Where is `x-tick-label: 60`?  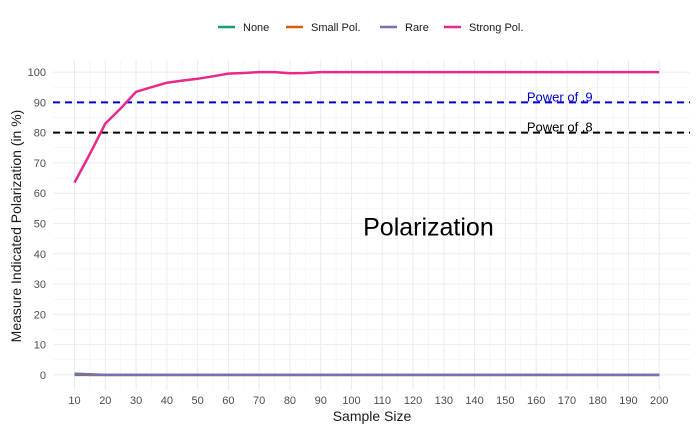 x-tick-label: 60 is located at coordinates (228, 401).